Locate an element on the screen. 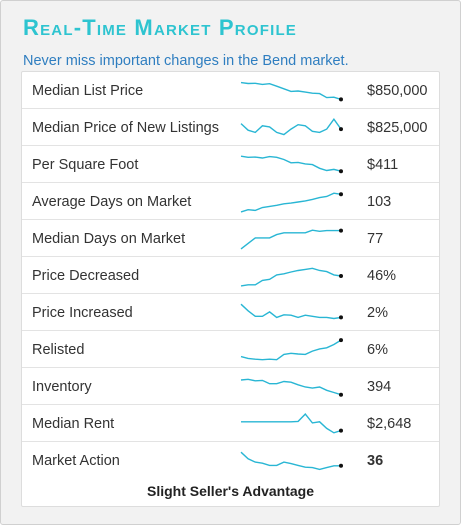 The image size is (463, 527). metric-row: Median List Price $850,000 is located at coordinates (230, 90).